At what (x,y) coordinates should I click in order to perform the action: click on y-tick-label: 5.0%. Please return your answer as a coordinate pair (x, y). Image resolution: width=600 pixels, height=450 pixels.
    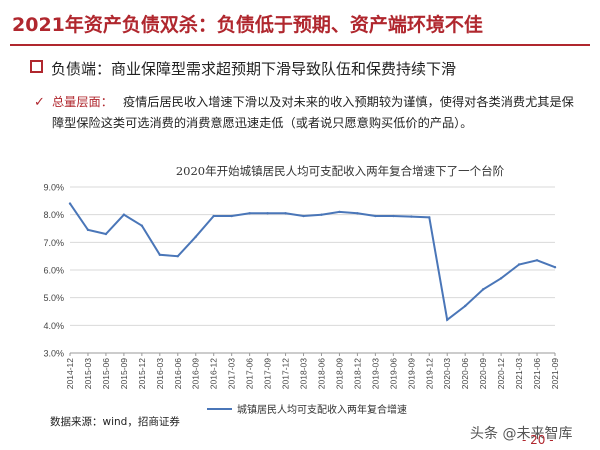
    Looking at the image, I should click on (53, 298).